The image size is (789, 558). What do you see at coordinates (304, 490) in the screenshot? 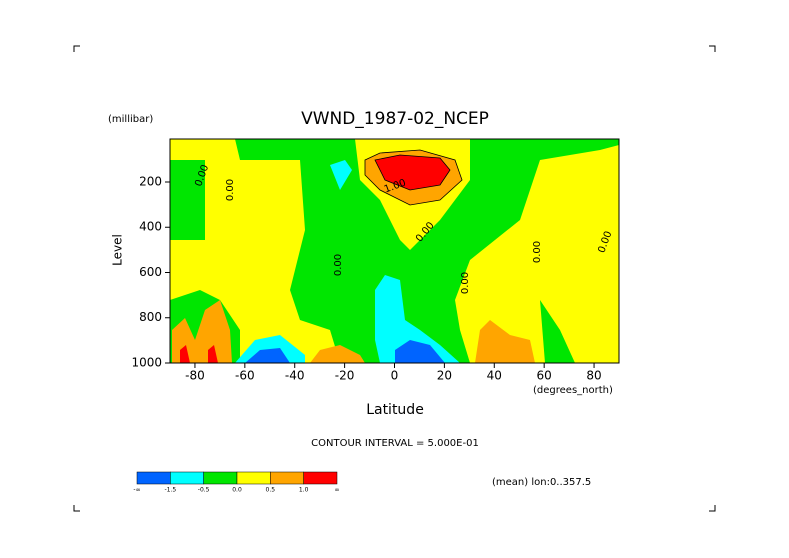
I see `colorbar-label: 1.0` at bounding box center [304, 490].